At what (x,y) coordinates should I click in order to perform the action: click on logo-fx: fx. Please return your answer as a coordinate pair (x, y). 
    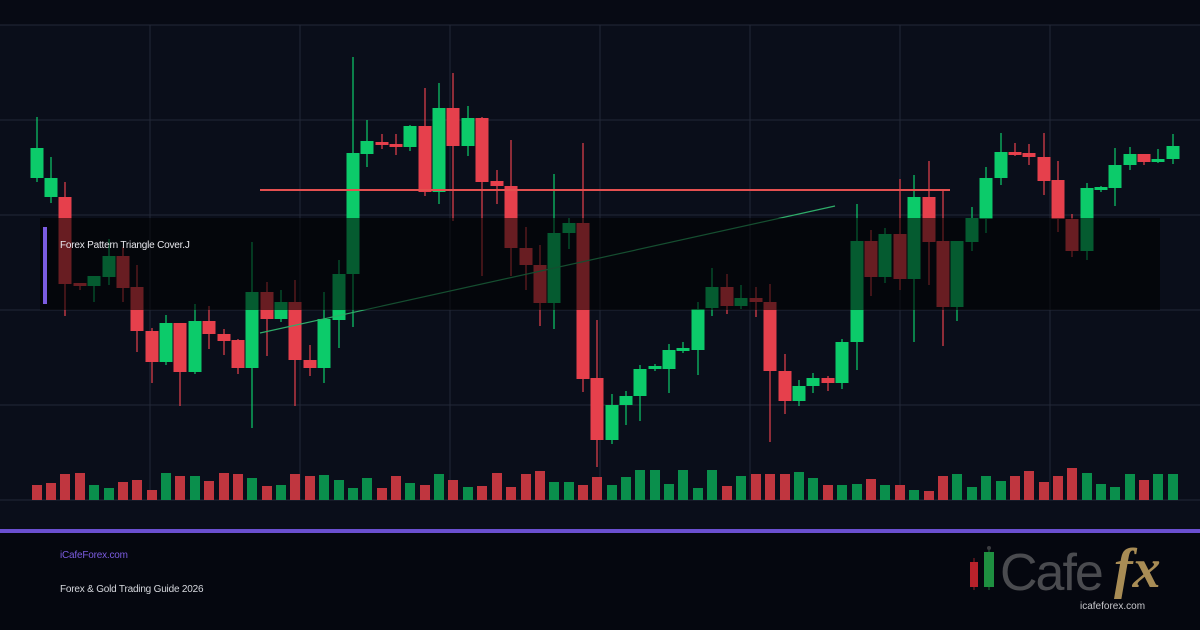
    Looking at the image, I should click on (1137, 569).